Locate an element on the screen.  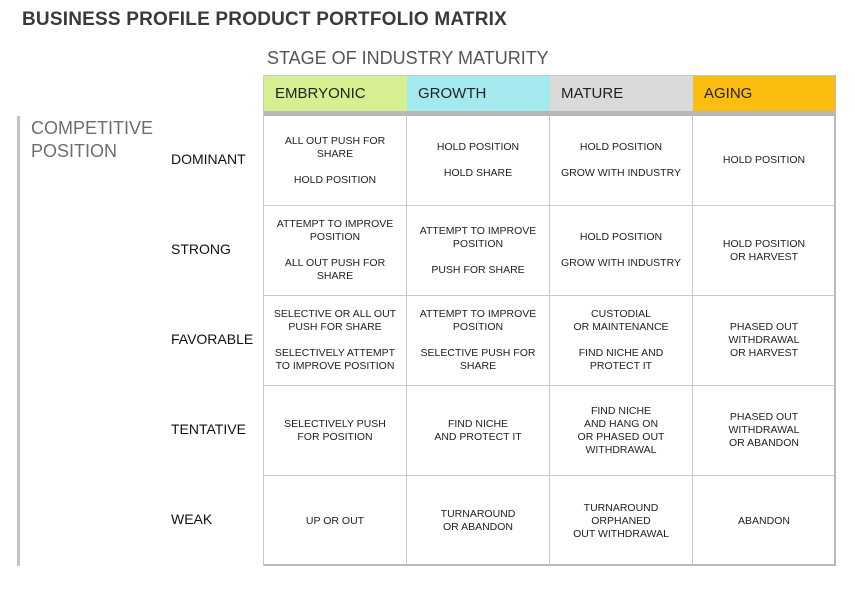
cell-text: CUSTODIAL OR MAINTENANCE is located at coordinates (621, 320).